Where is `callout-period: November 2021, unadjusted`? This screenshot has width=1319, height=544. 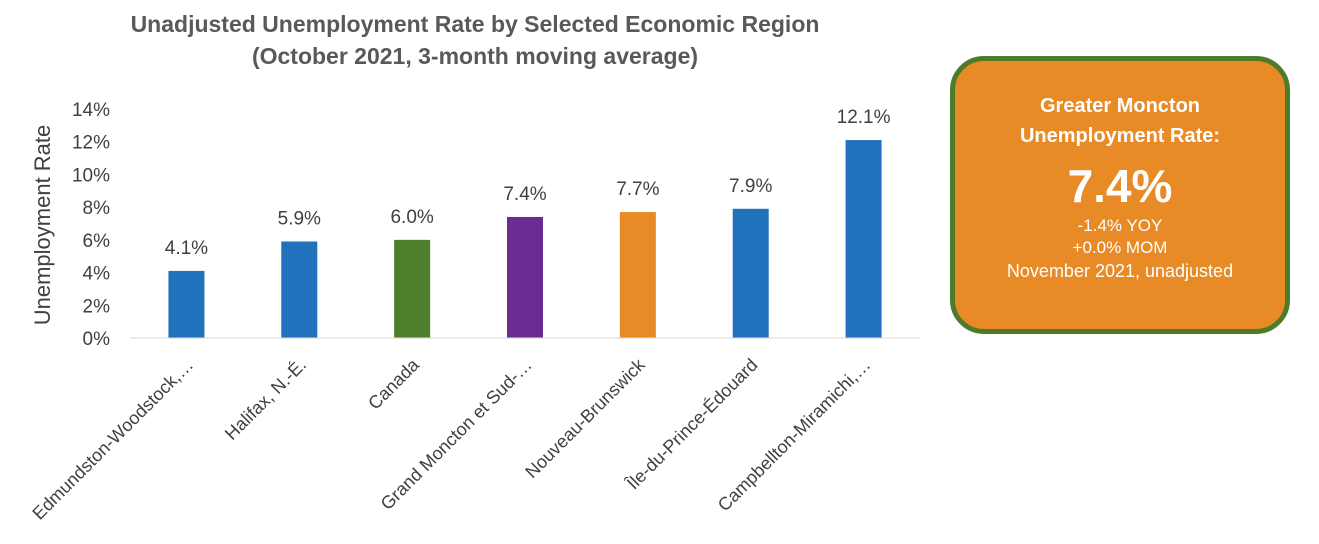
callout-period: November 2021, unadjusted is located at coordinates (1120, 271).